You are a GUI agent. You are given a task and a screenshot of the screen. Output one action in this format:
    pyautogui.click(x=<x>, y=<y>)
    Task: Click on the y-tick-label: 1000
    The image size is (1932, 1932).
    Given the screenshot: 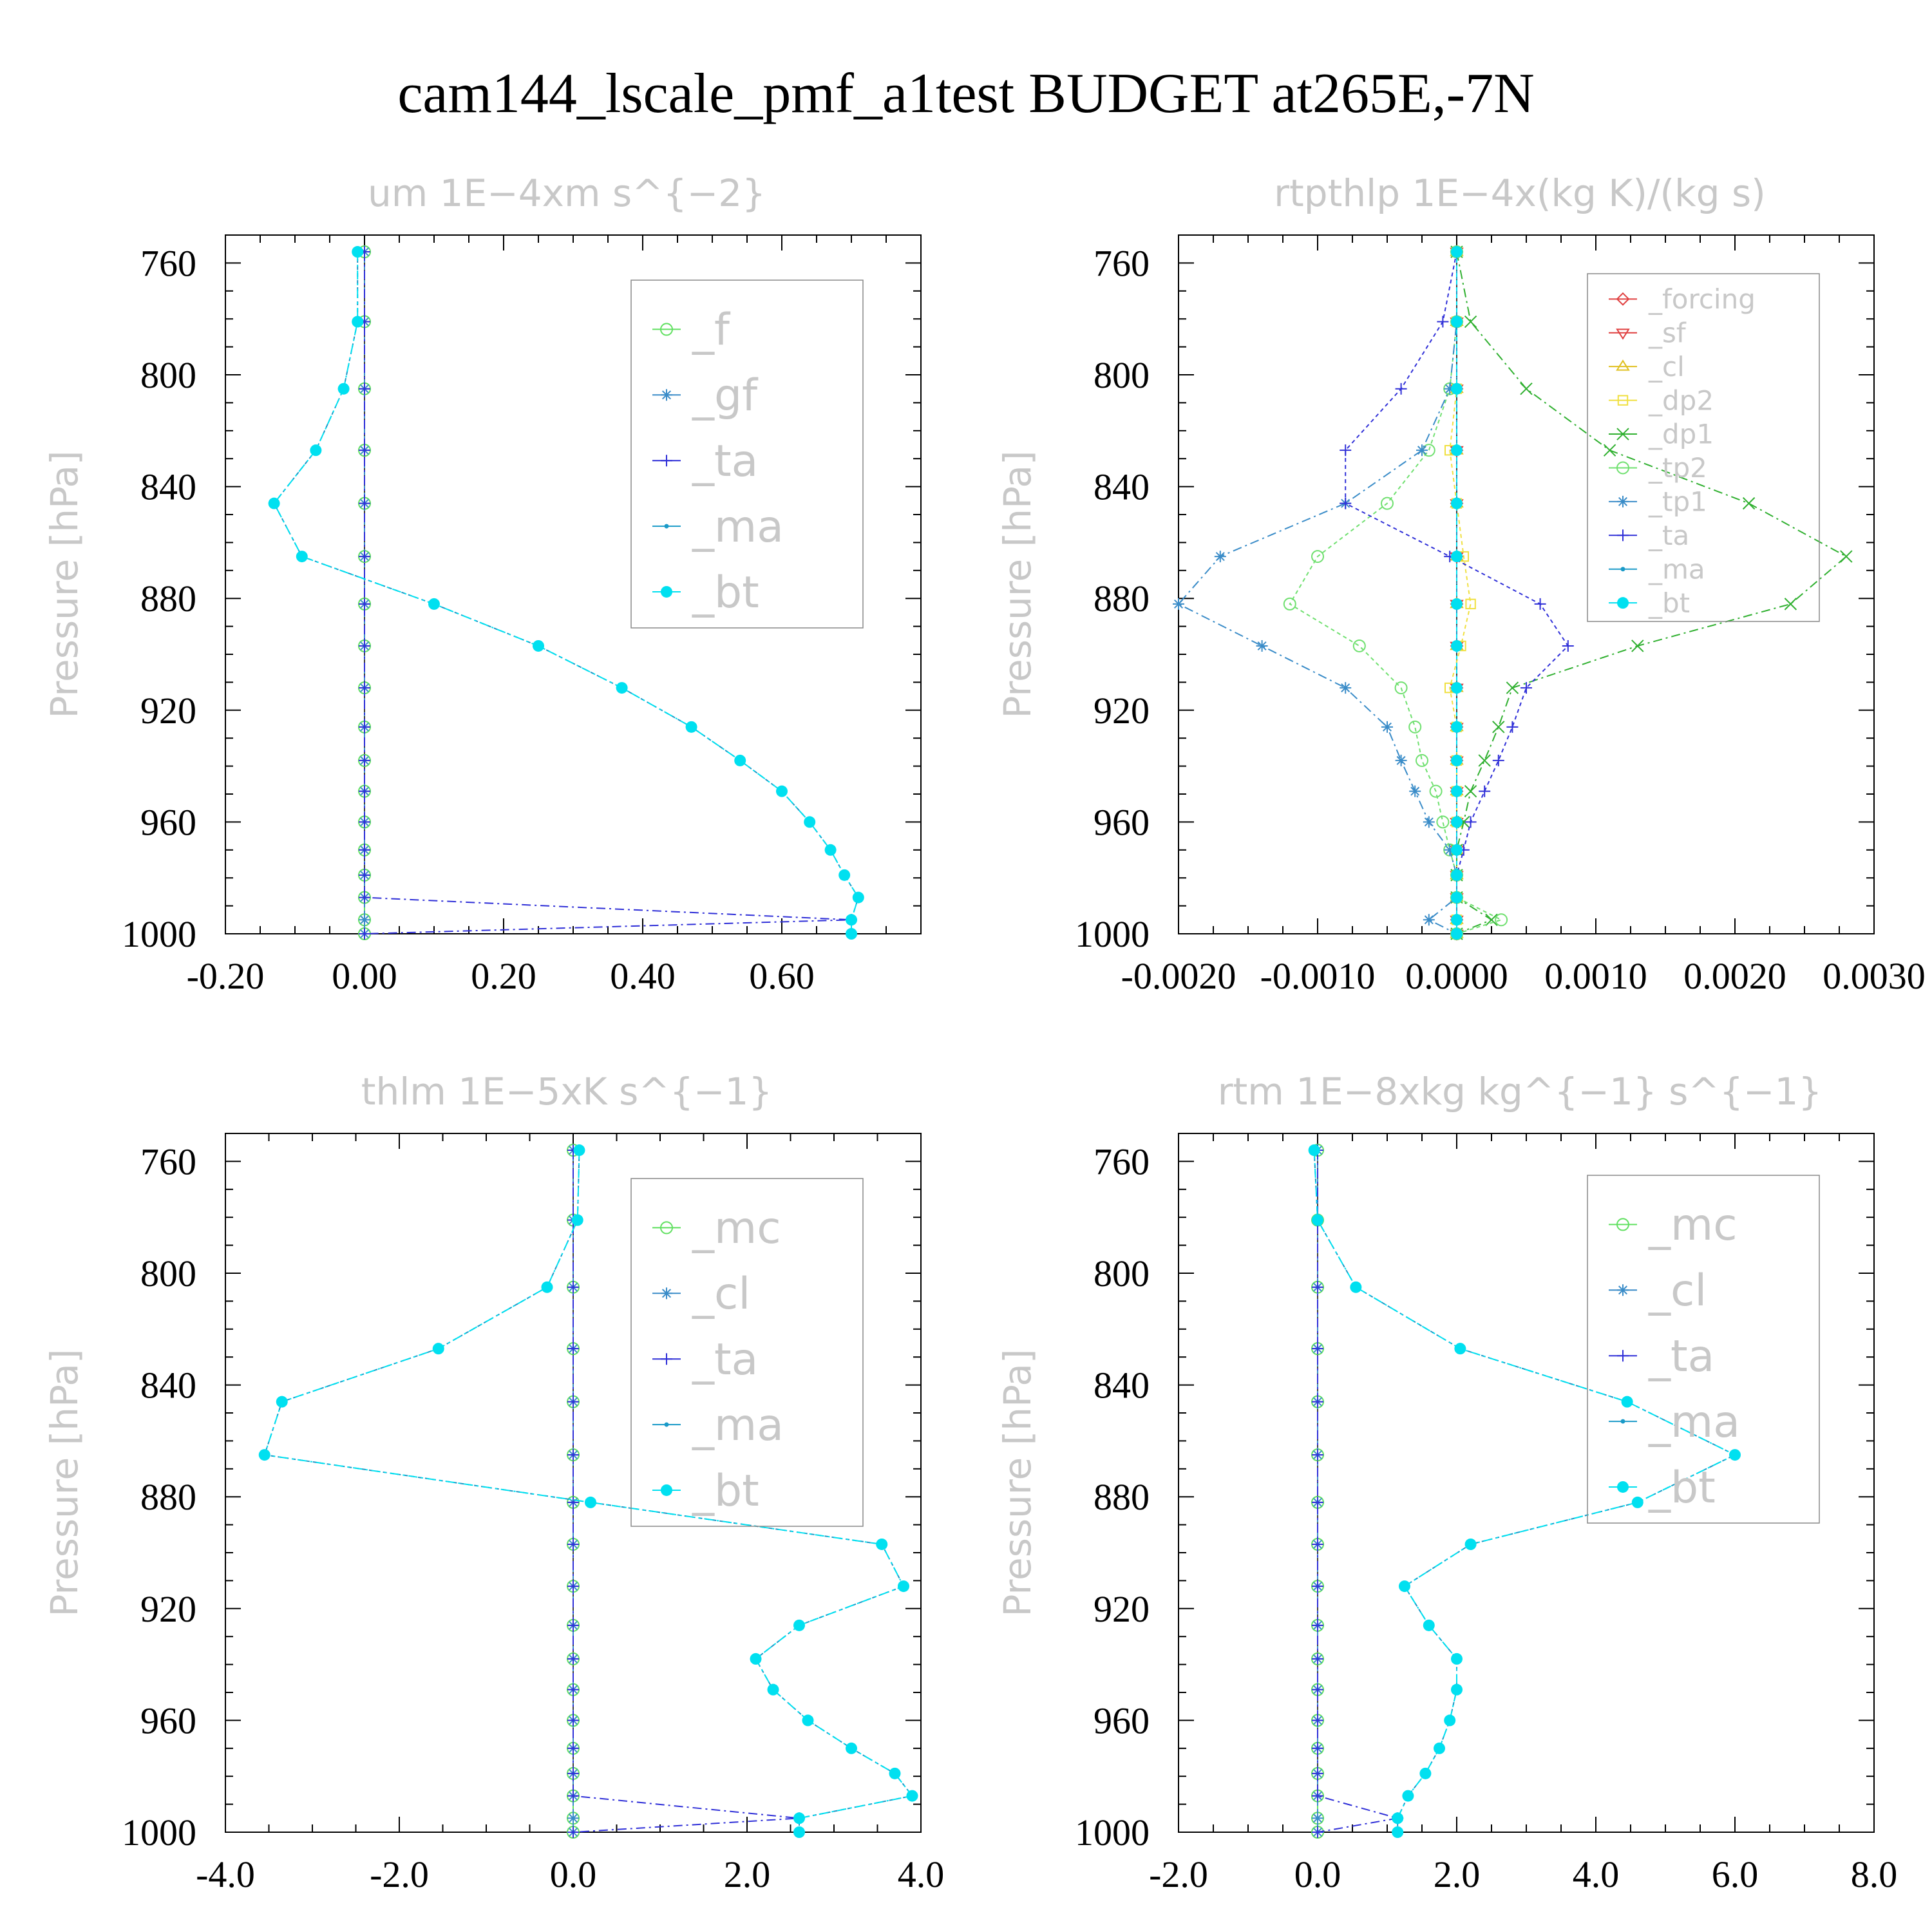 What is the action you would take?
    pyautogui.click(x=159, y=934)
    